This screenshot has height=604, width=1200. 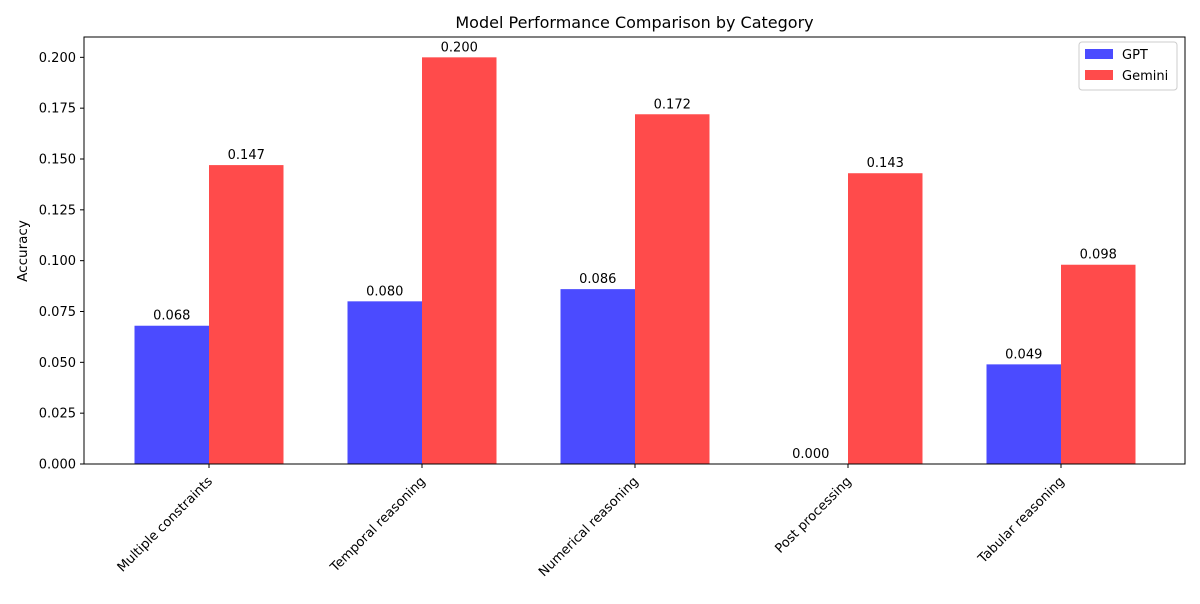 What do you see at coordinates (814, 515) in the screenshot?
I see `x-tick-label: Post processing` at bounding box center [814, 515].